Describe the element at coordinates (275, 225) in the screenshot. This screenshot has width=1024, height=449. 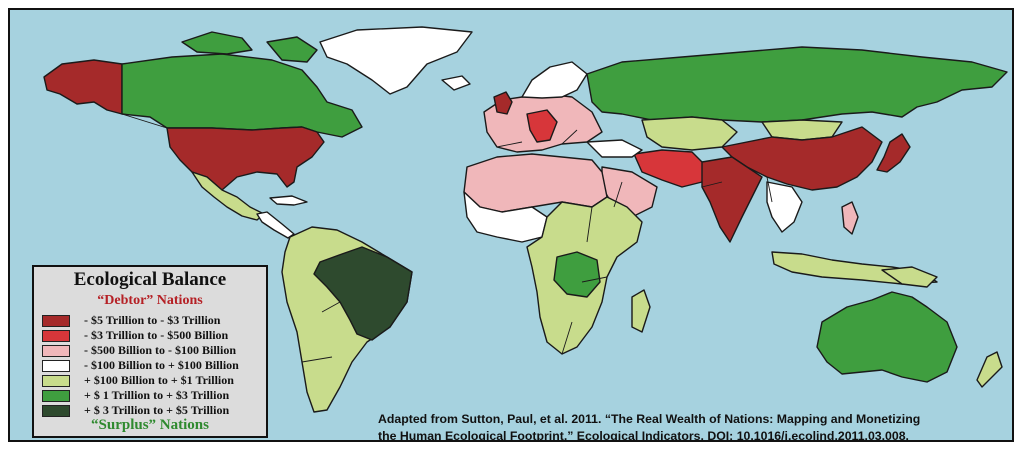
I see `central-america` at that location.